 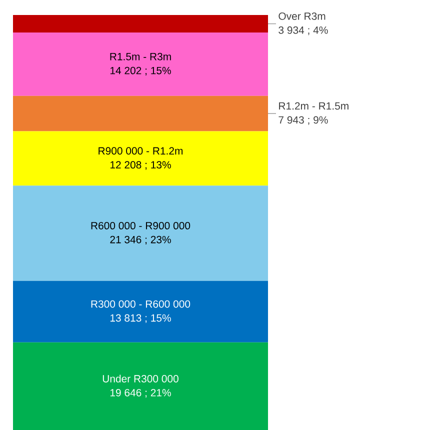 I want to click on data-label: 19 646 ; 21%, so click(x=140, y=393).